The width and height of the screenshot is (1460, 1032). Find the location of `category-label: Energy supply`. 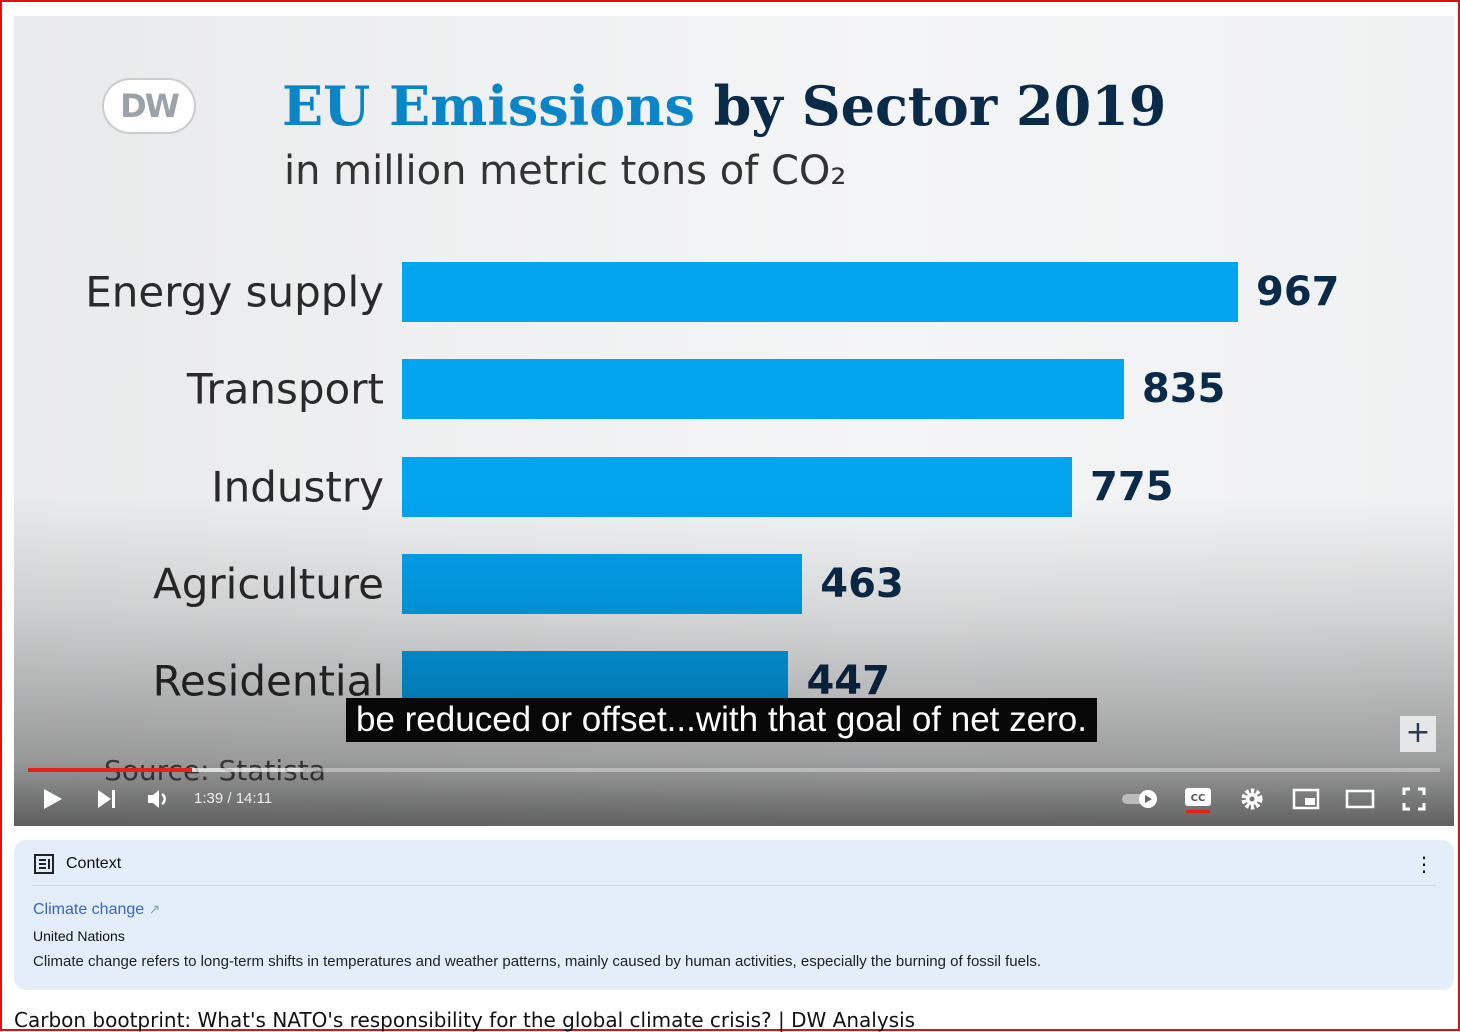

category-label: Energy supply is located at coordinates (234, 292).